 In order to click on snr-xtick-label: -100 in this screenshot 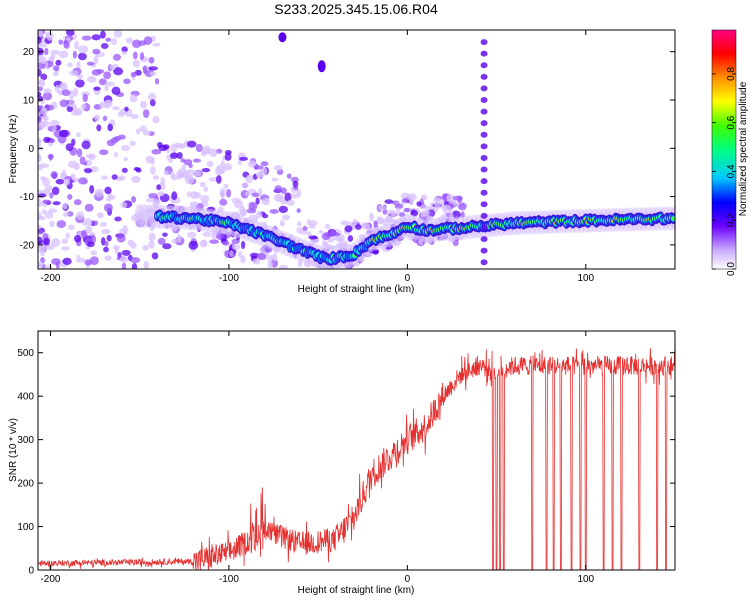, I will do `click(229, 579)`.